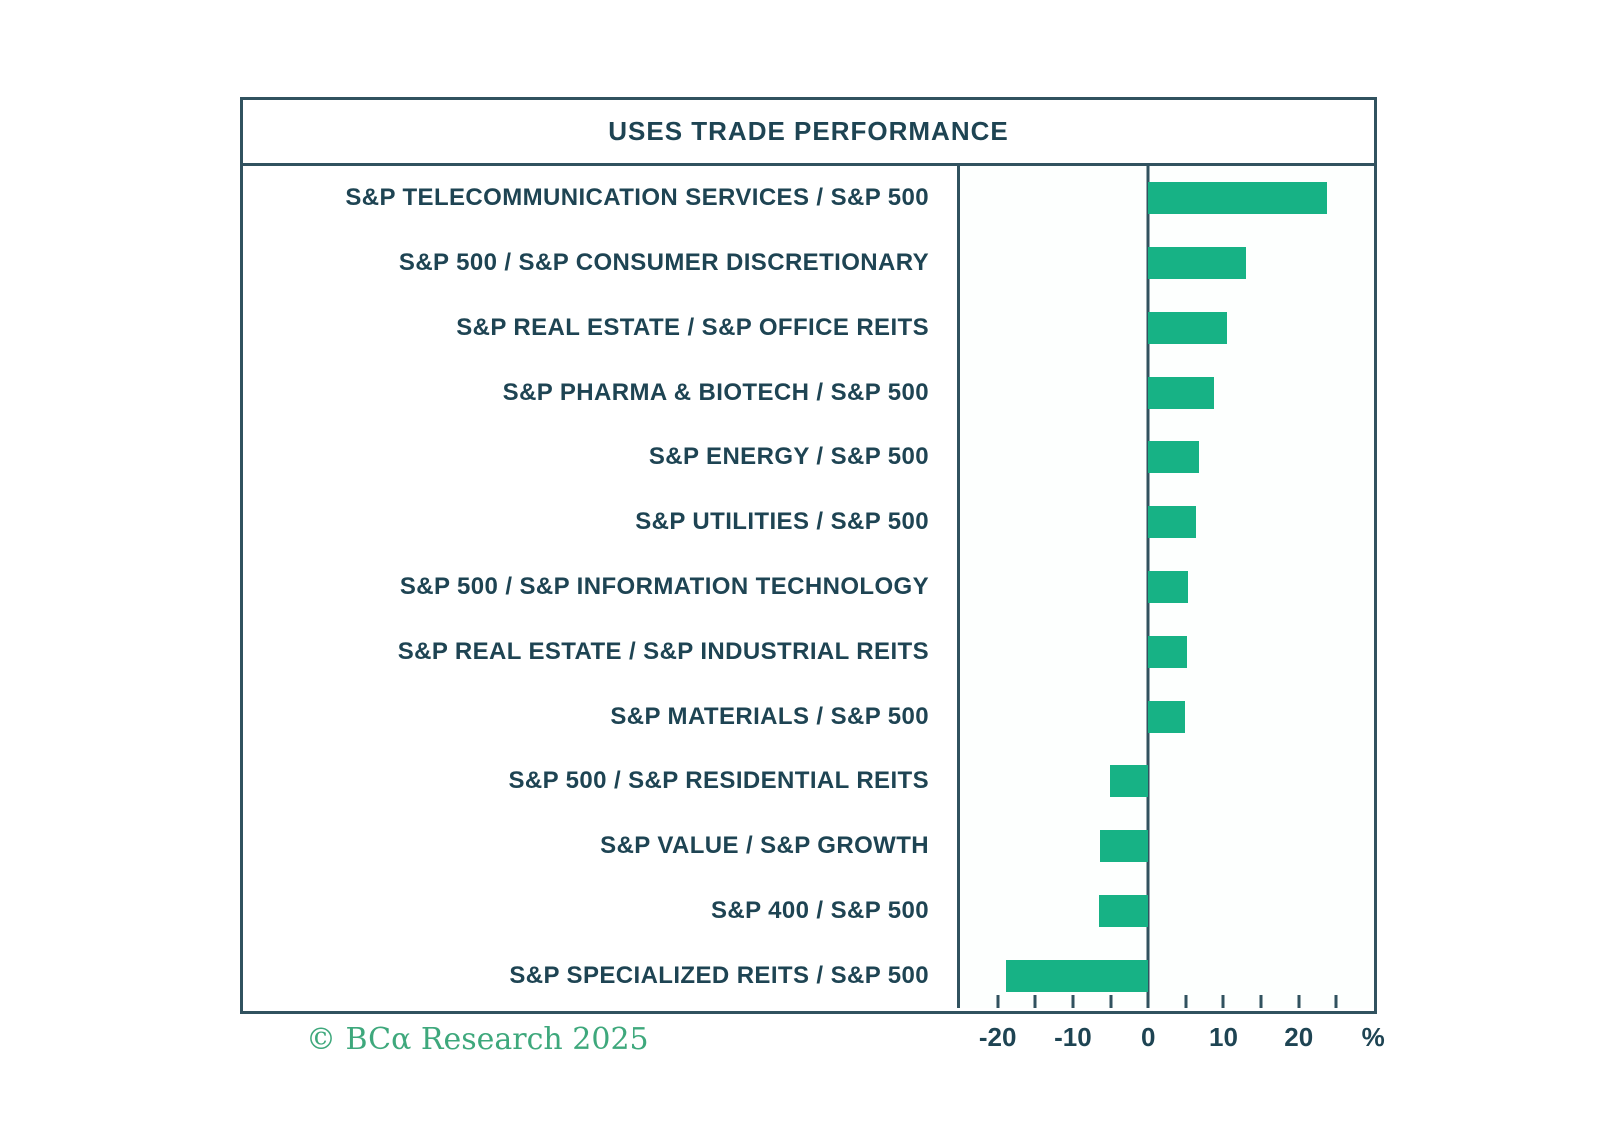 The image size is (1598, 1144). What do you see at coordinates (1373, 1037) in the screenshot?
I see `x-axis-unit-label: %` at bounding box center [1373, 1037].